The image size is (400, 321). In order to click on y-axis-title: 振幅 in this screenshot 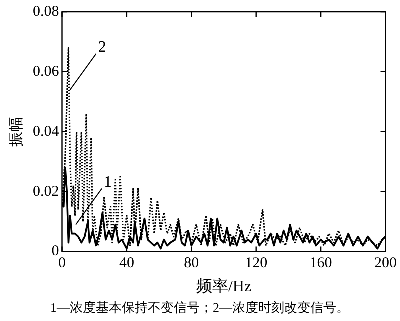, I will do `click(16, 131)`.